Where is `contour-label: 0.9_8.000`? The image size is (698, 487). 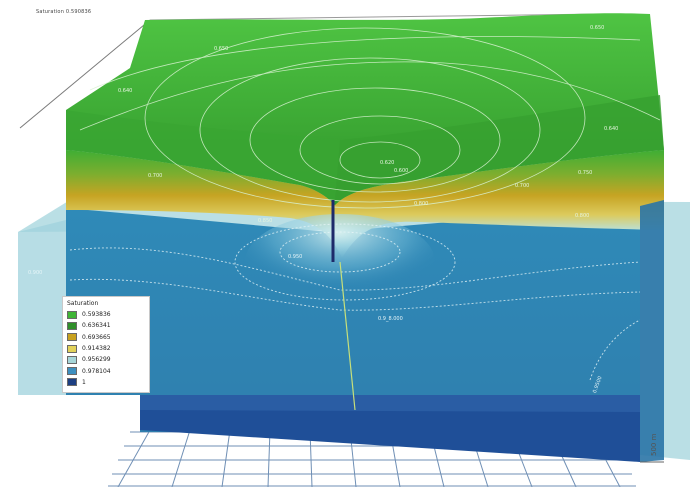 contour-label: 0.9_8.000 is located at coordinates (390, 319).